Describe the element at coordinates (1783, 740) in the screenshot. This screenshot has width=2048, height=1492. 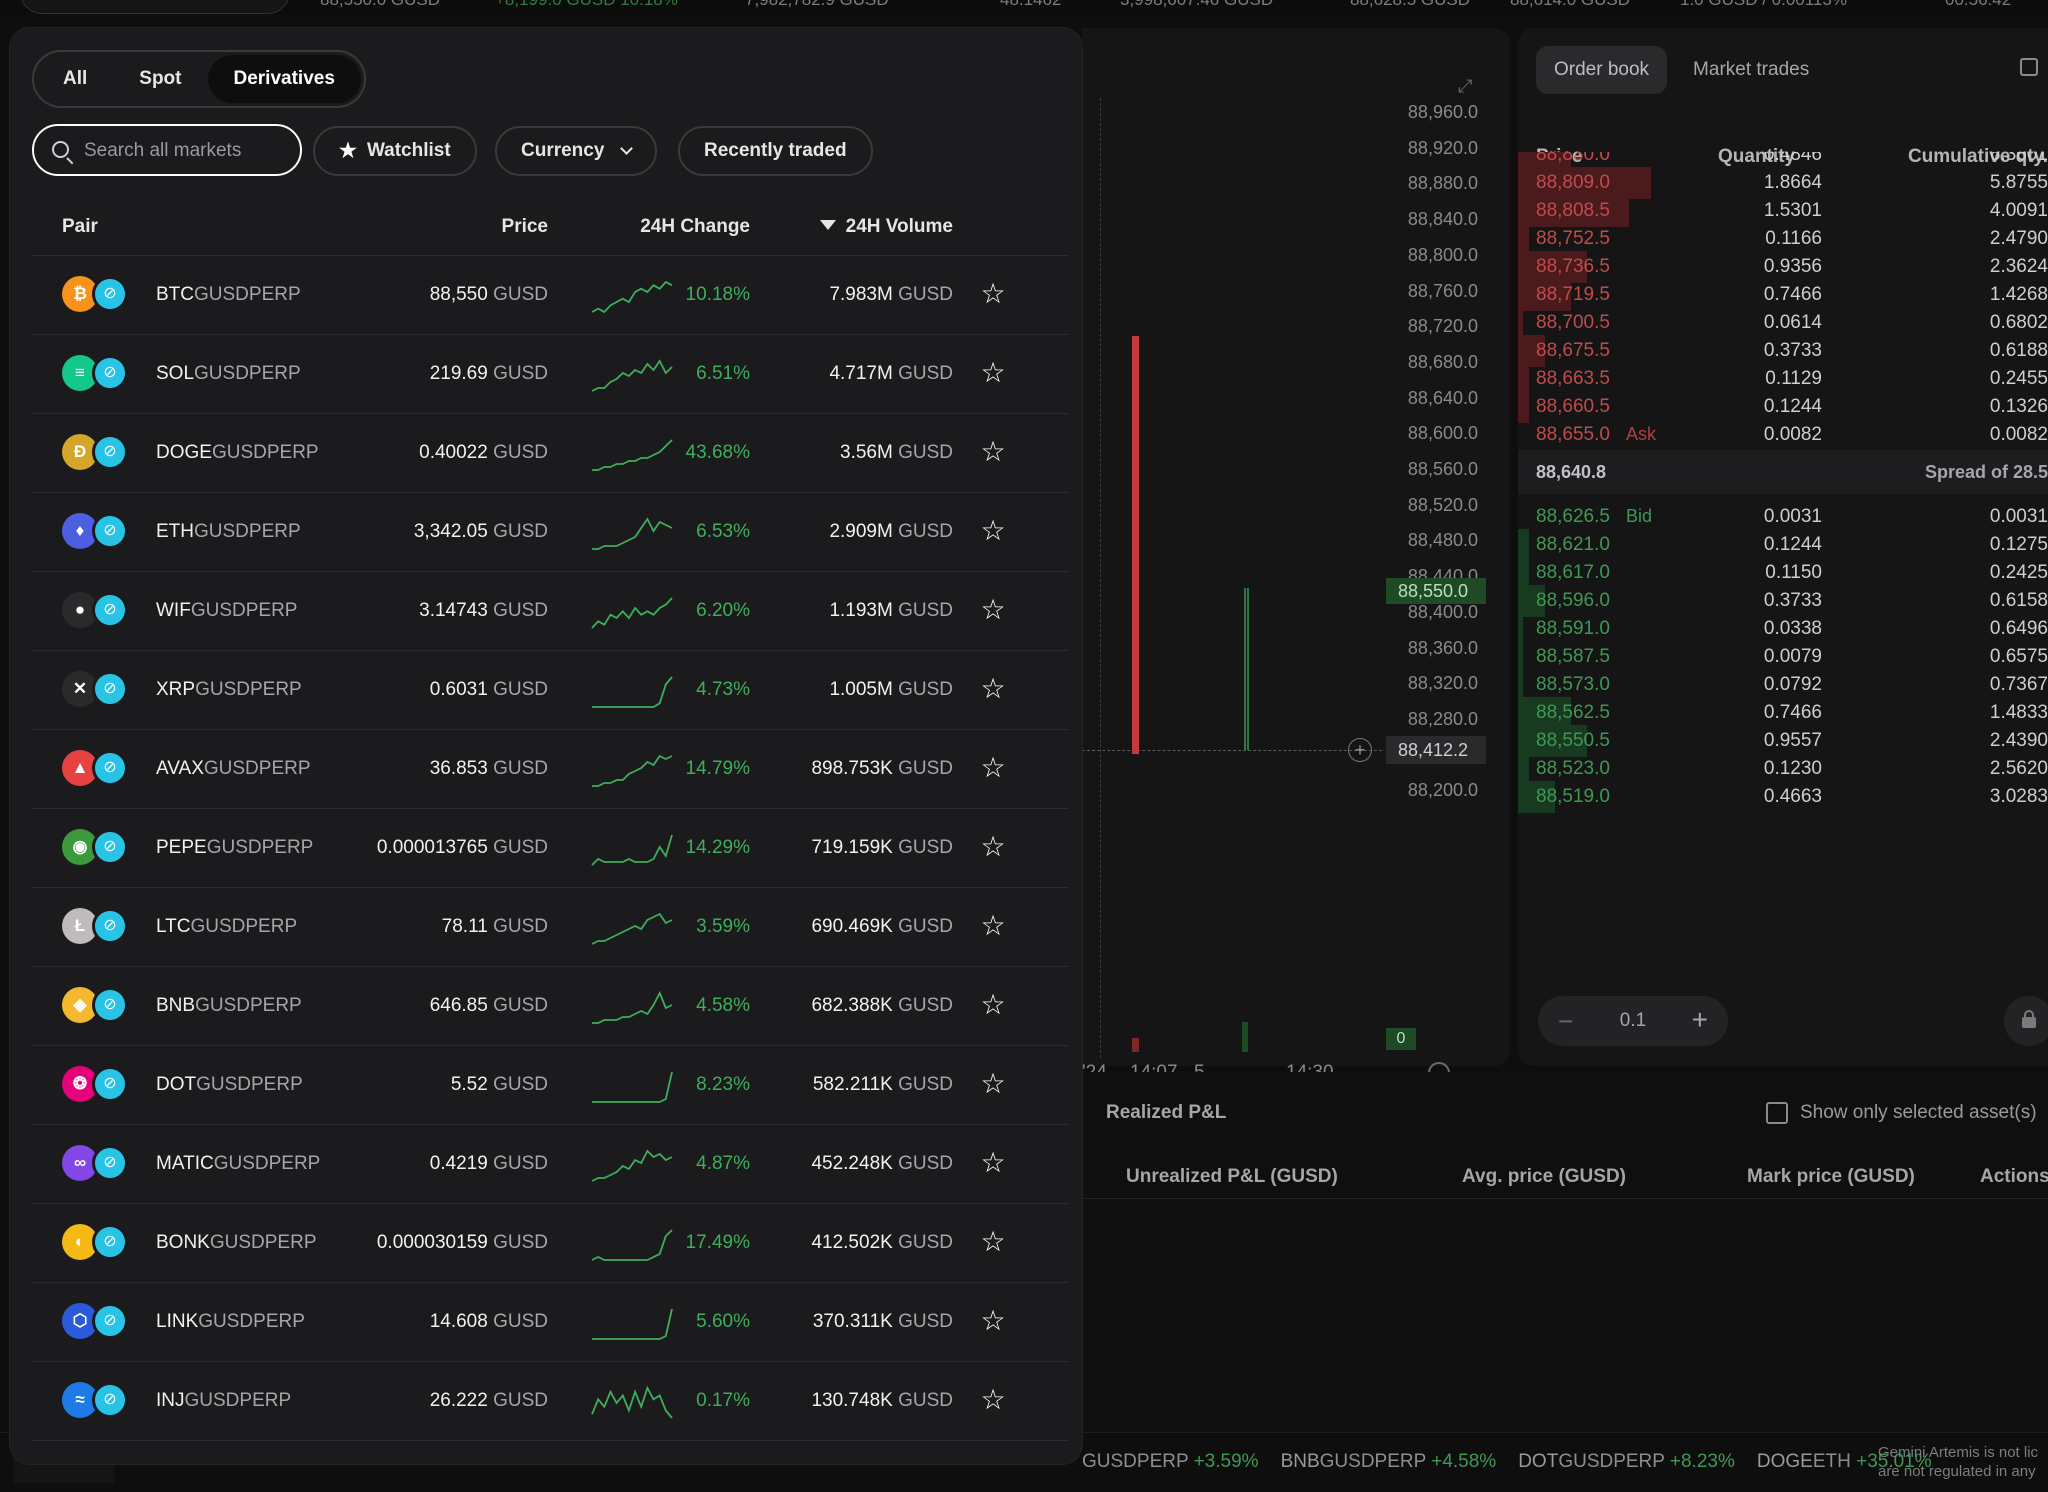
I see `bid-row: 88,550.5 0.9557 2.4390` at that location.